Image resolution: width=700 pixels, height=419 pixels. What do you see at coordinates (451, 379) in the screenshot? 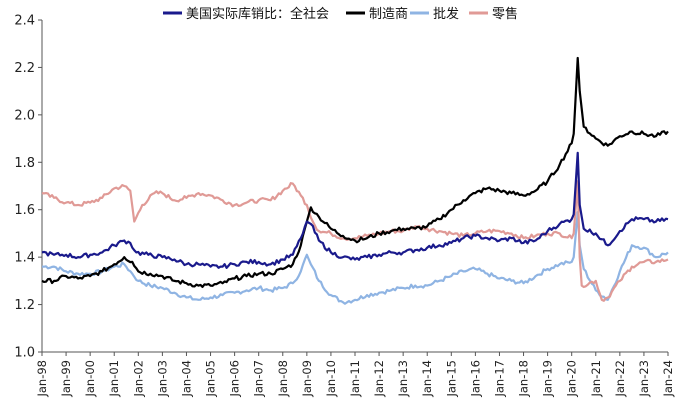
I see `x-tick-label: Jan-15` at bounding box center [451, 379].